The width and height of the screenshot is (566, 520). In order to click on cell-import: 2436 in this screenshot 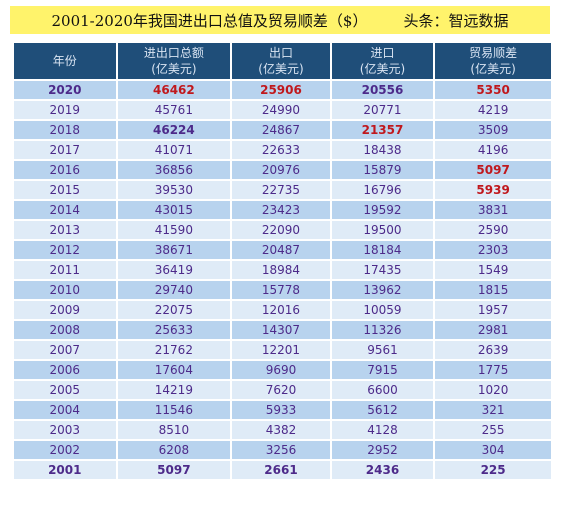, I will do `click(382, 470)`.